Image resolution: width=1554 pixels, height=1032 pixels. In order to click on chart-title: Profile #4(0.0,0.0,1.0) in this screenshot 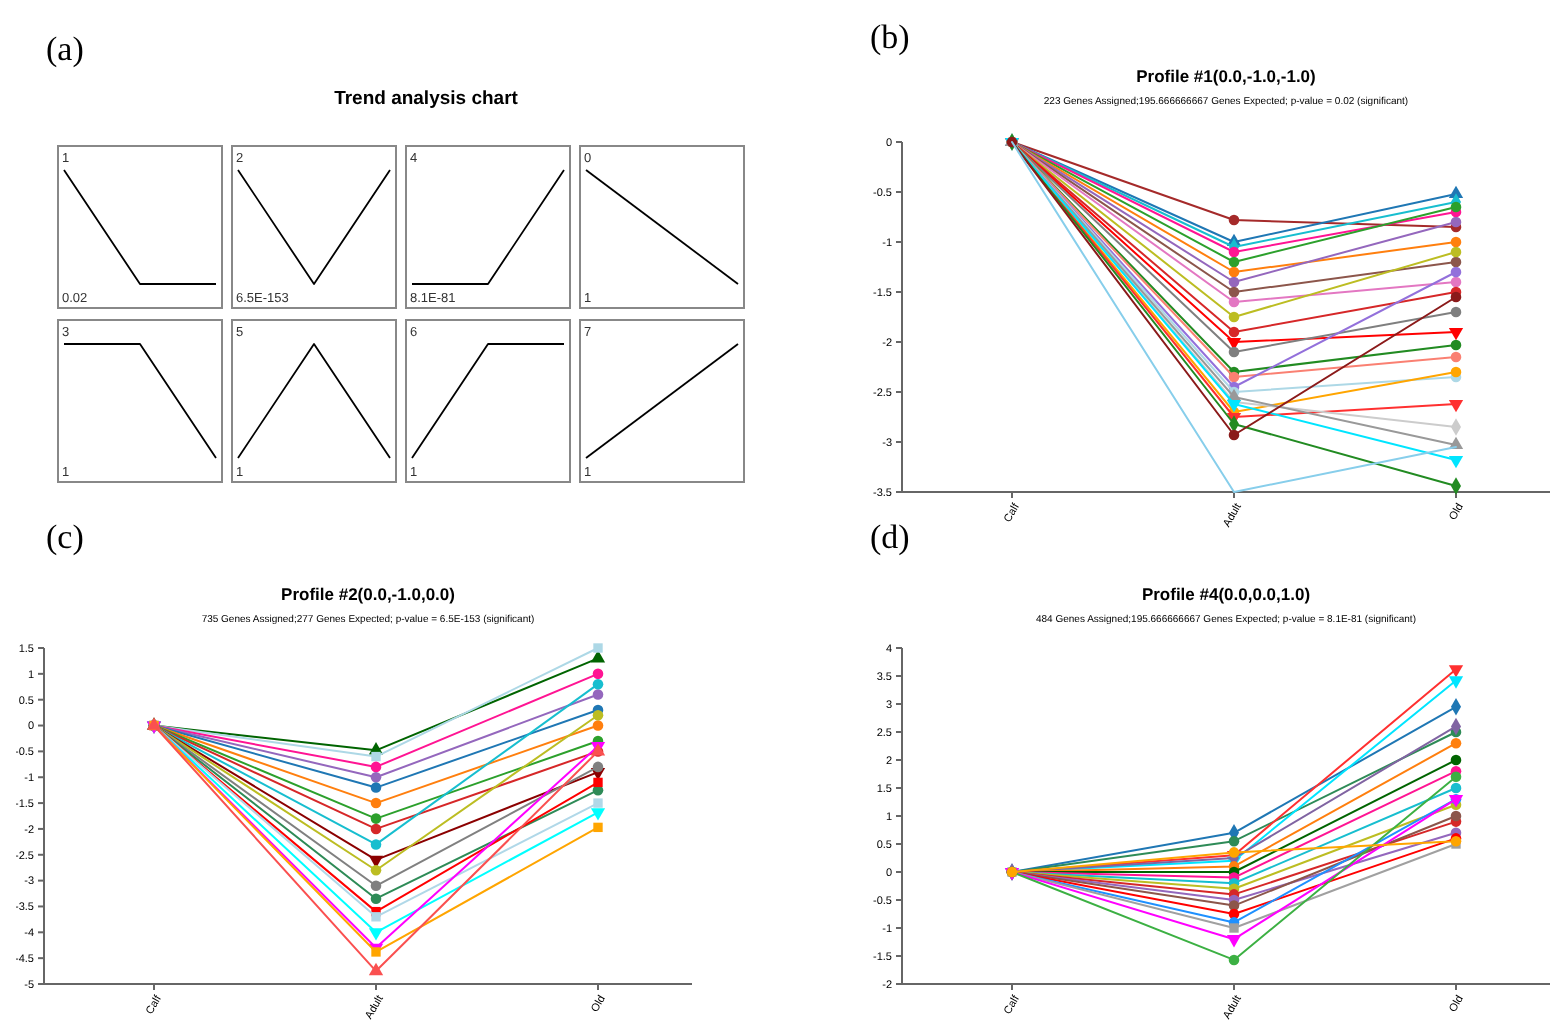, I will do `click(1226, 594)`.